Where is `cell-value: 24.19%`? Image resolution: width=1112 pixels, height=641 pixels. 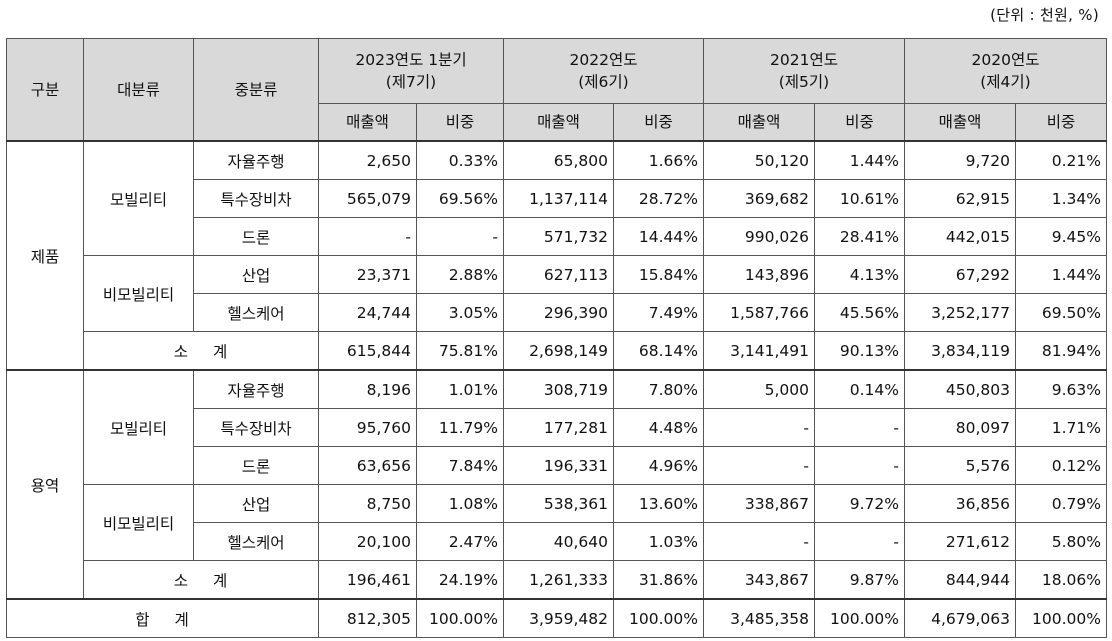 cell-value: 24.19% is located at coordinates (460, 580).